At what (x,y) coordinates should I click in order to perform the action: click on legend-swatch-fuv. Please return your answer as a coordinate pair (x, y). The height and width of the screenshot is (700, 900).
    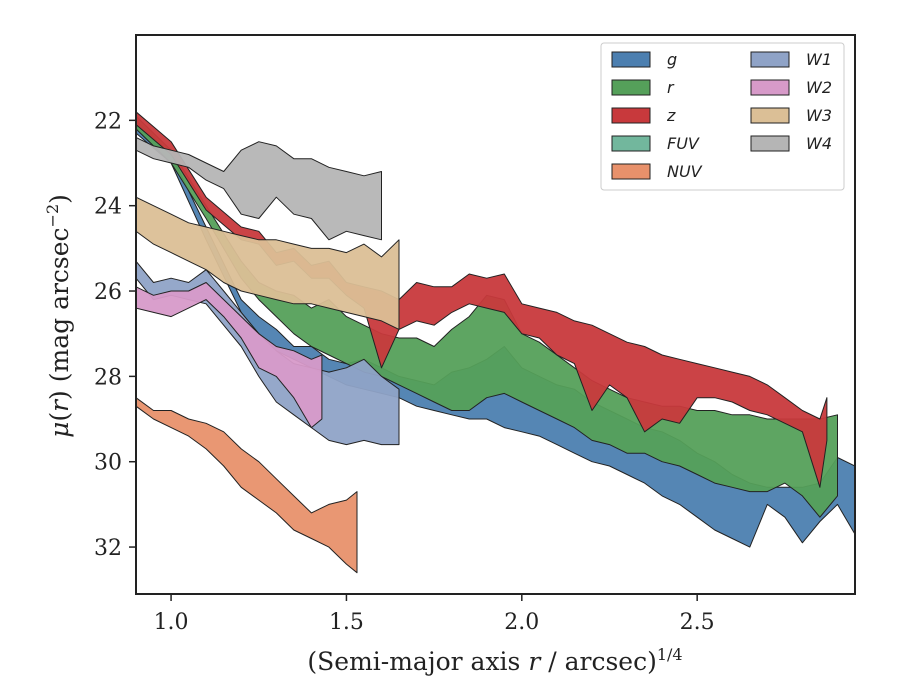
    Looking at the image, I should click on (631, 143).